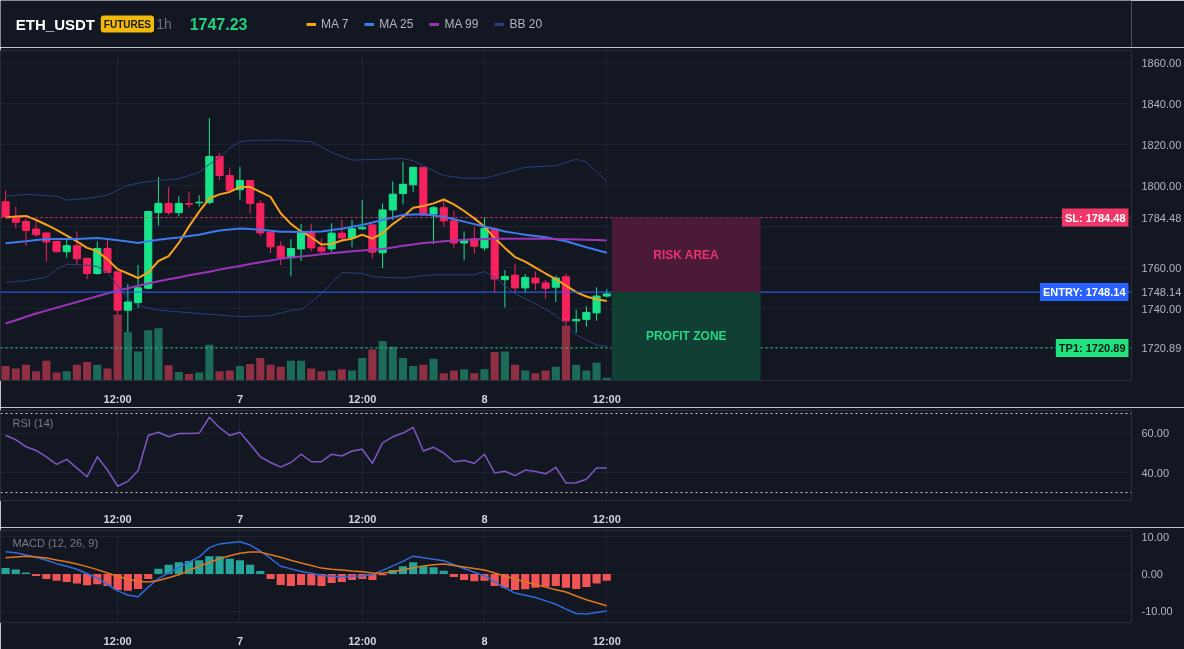 This screenshot has width=1184, height=649. I want to click on y-tick-label: 1800.00, so click(1161, 185).